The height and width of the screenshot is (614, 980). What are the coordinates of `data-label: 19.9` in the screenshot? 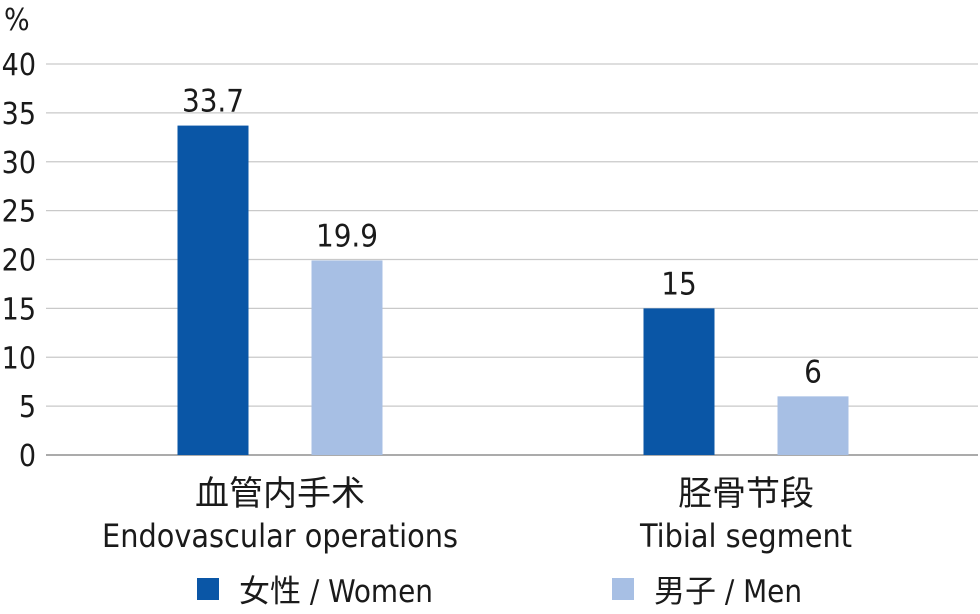 It's located at (347, 236).